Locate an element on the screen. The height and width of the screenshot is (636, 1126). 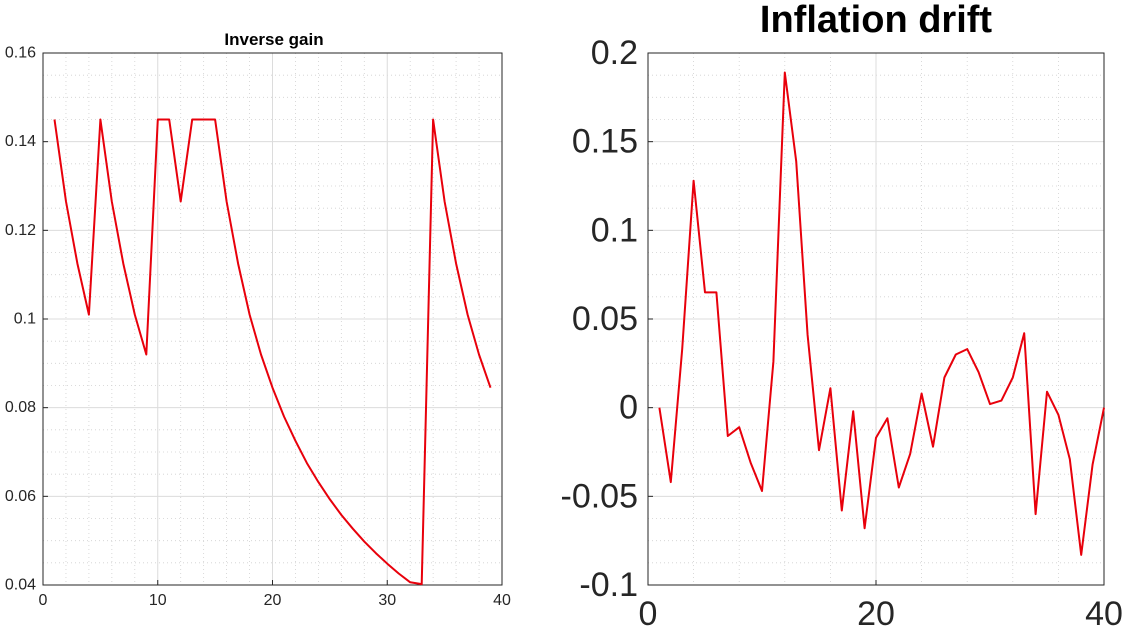
y-tick-label: 0 is located at coordinates (628, 408).